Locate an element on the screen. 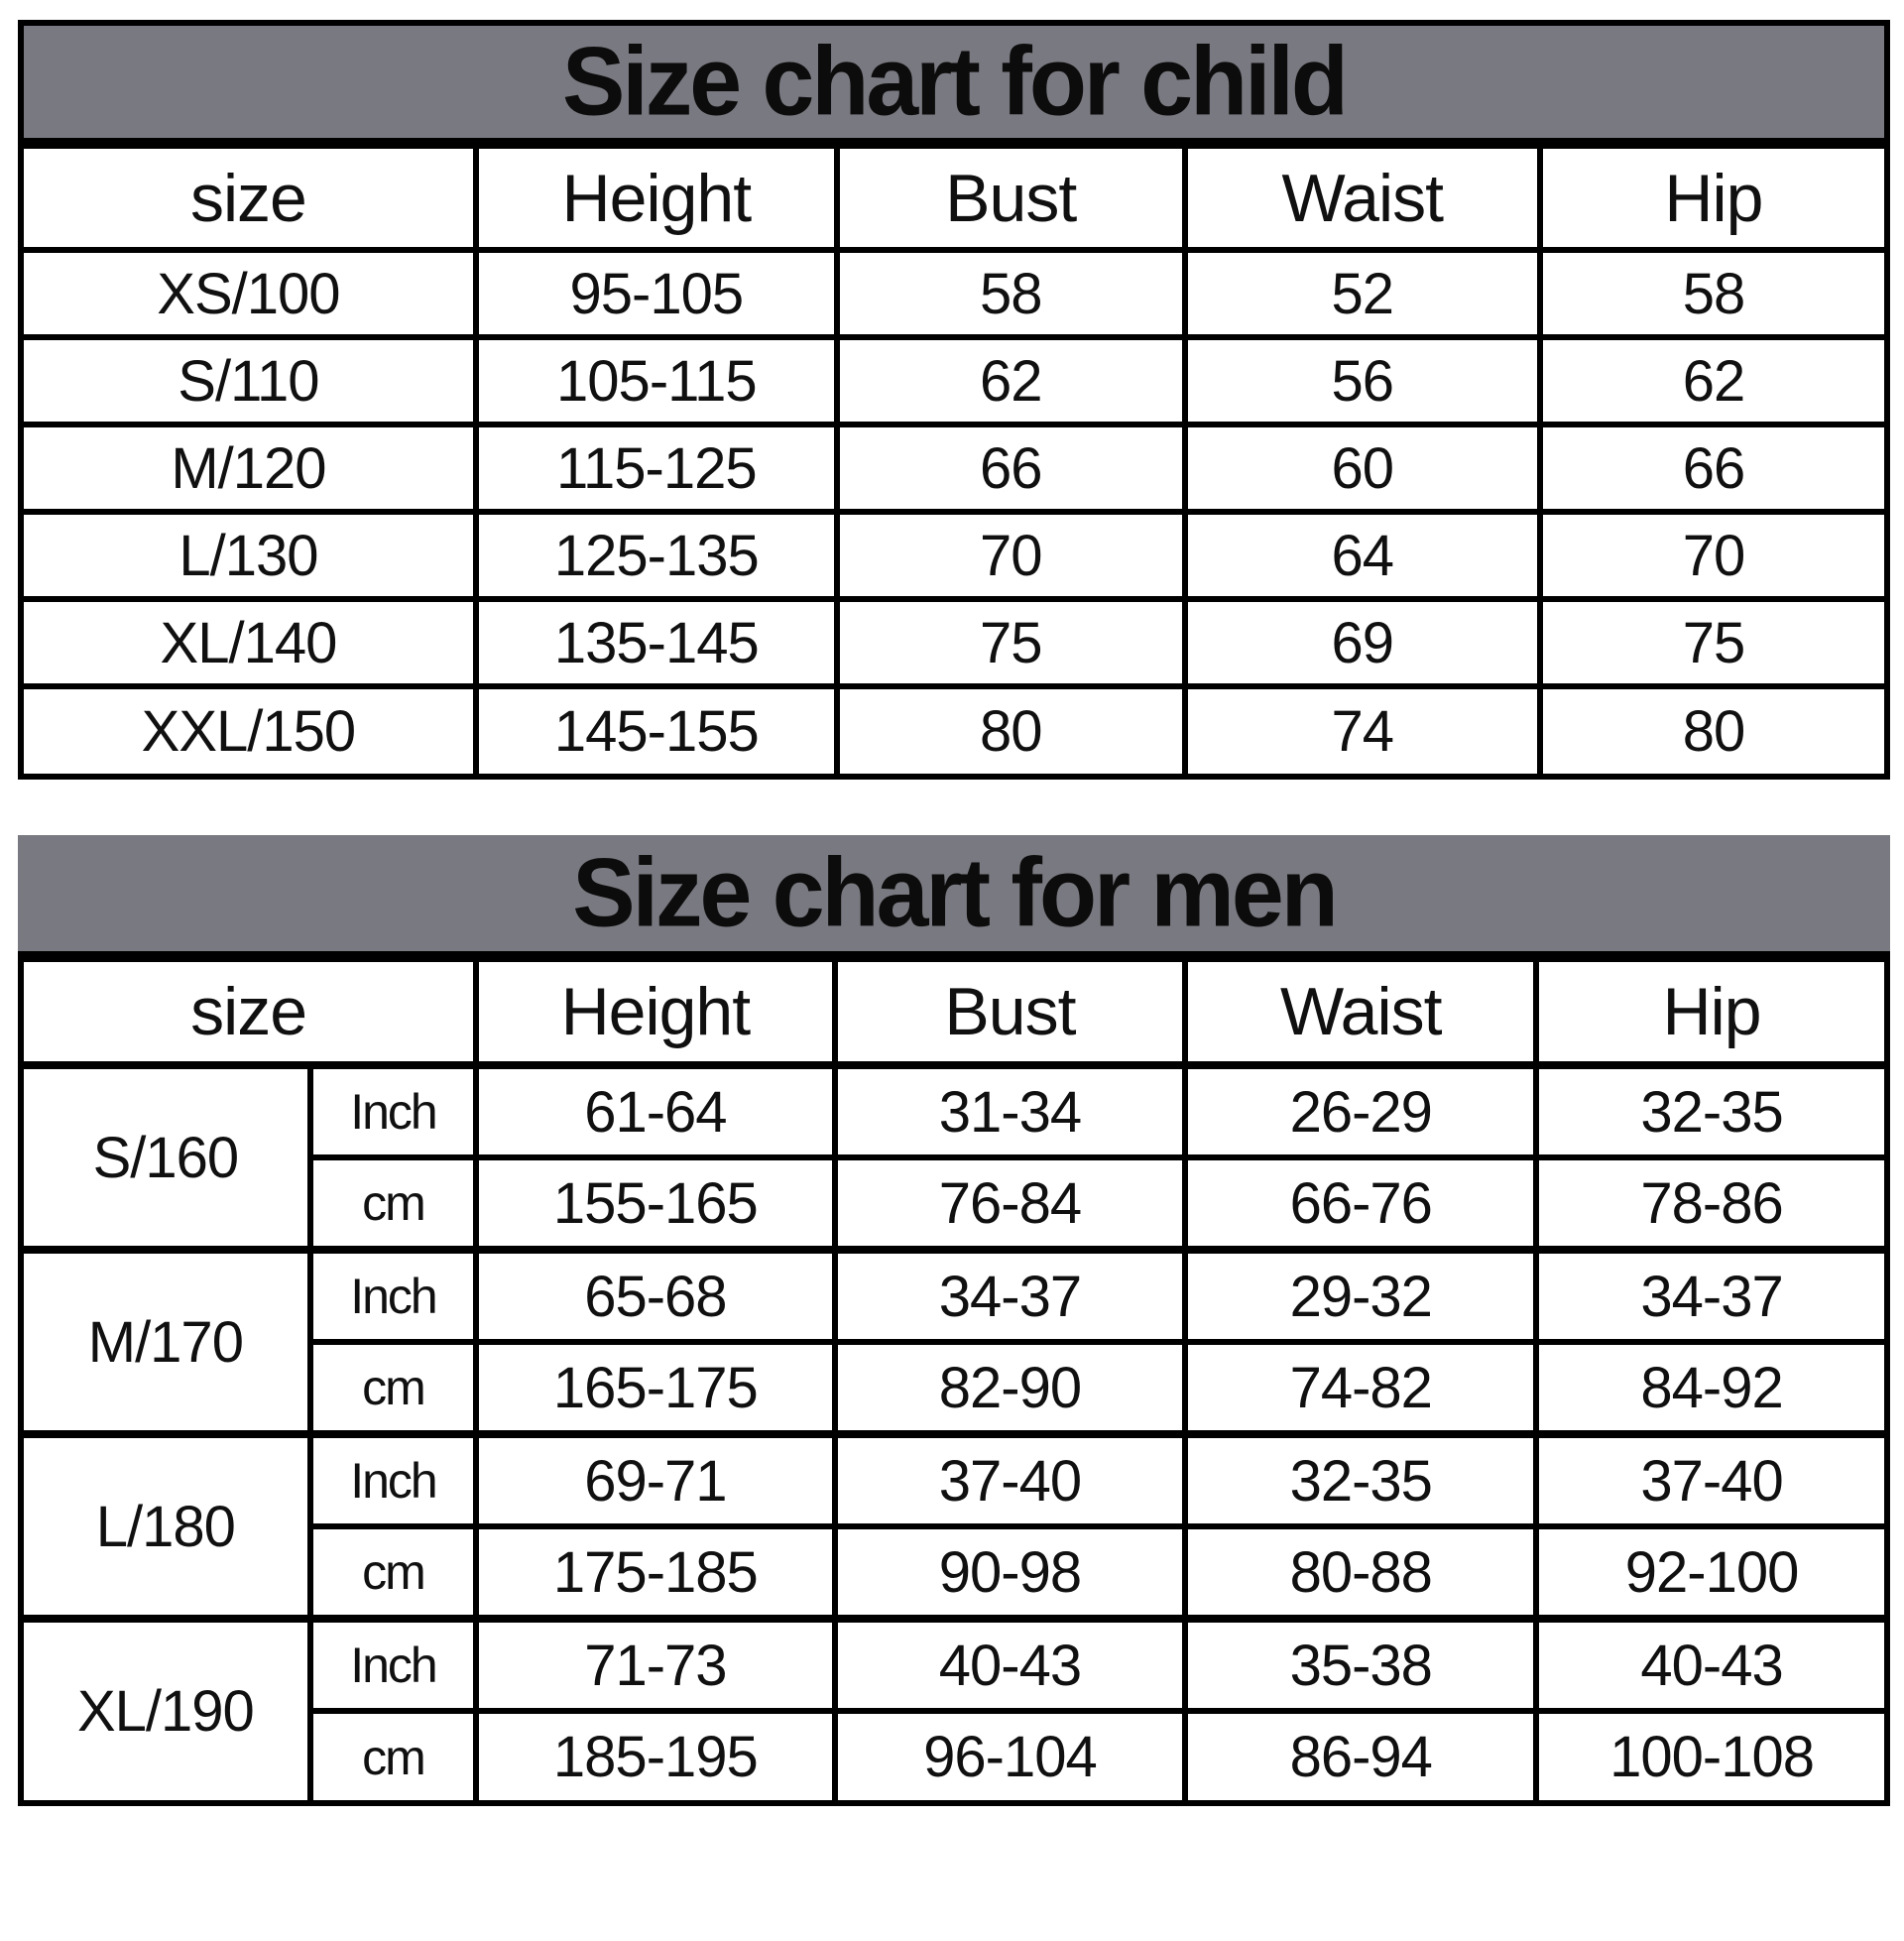 The height and width of the screenshot is (1941, 1904). bust-cell: 58 is located at coordinates (1010, 293).